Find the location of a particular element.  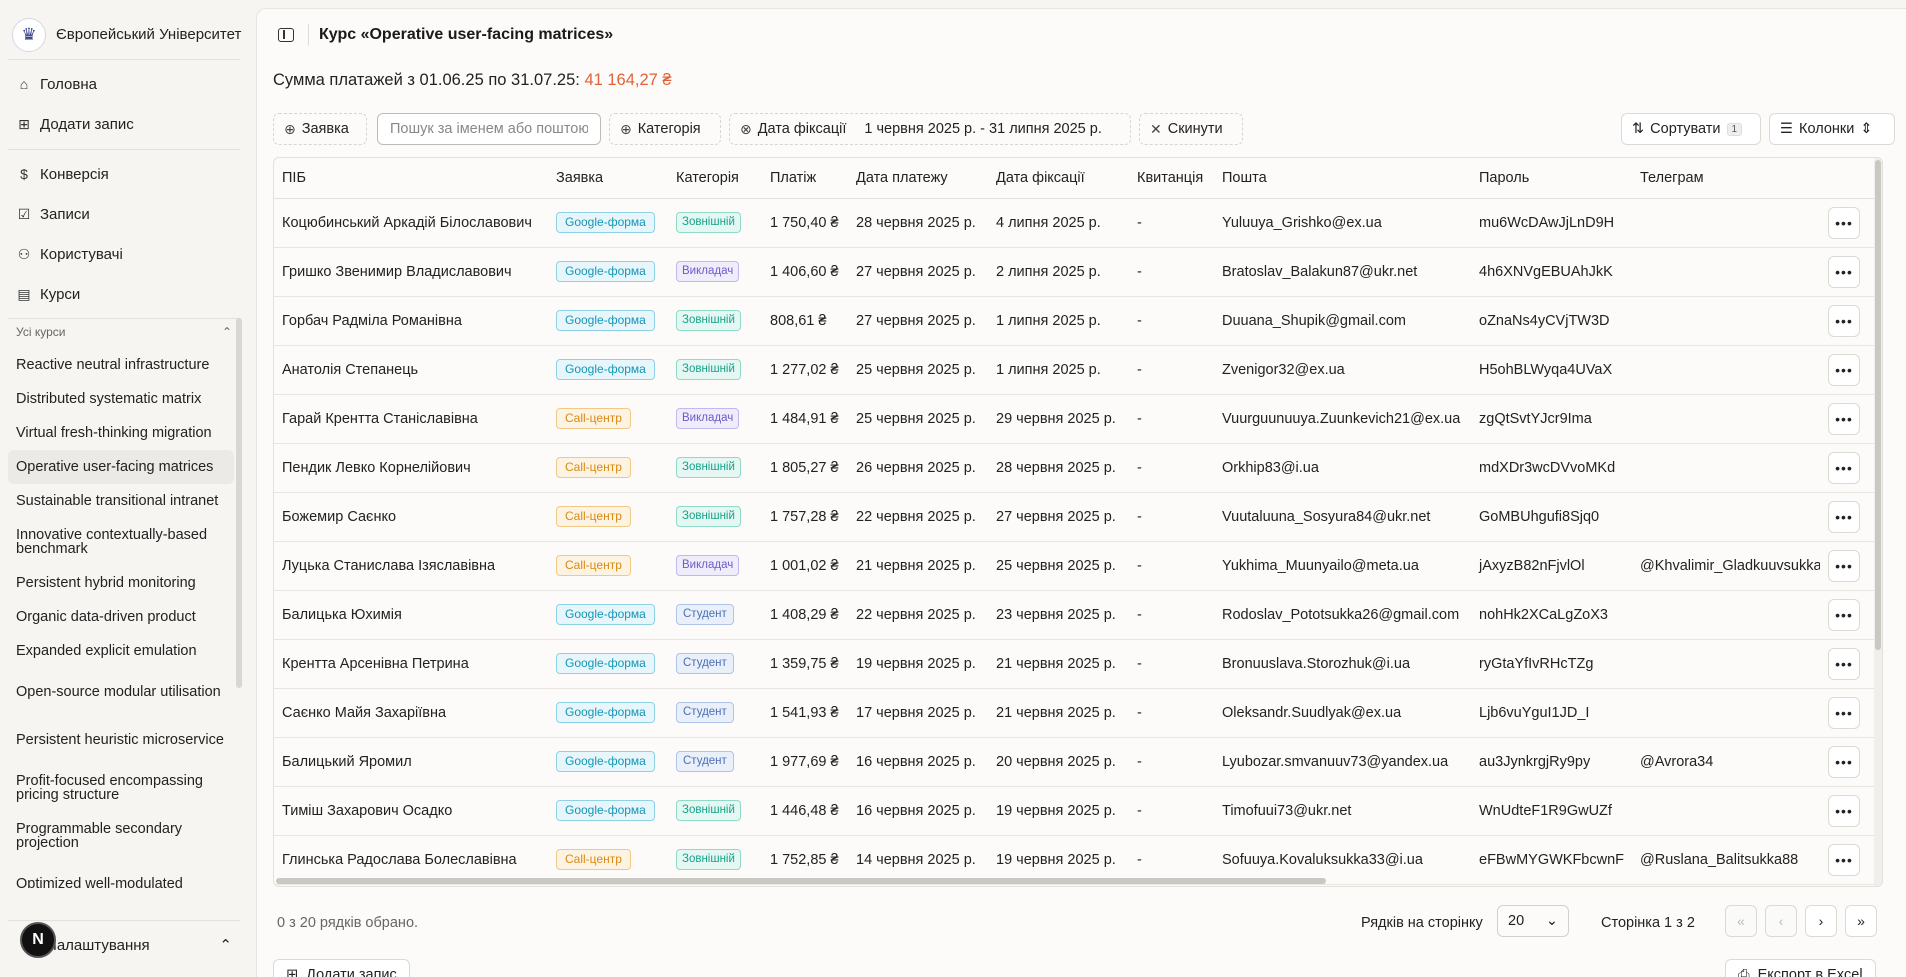

column-header: Телеграм is located at coordinates (1726, 178).